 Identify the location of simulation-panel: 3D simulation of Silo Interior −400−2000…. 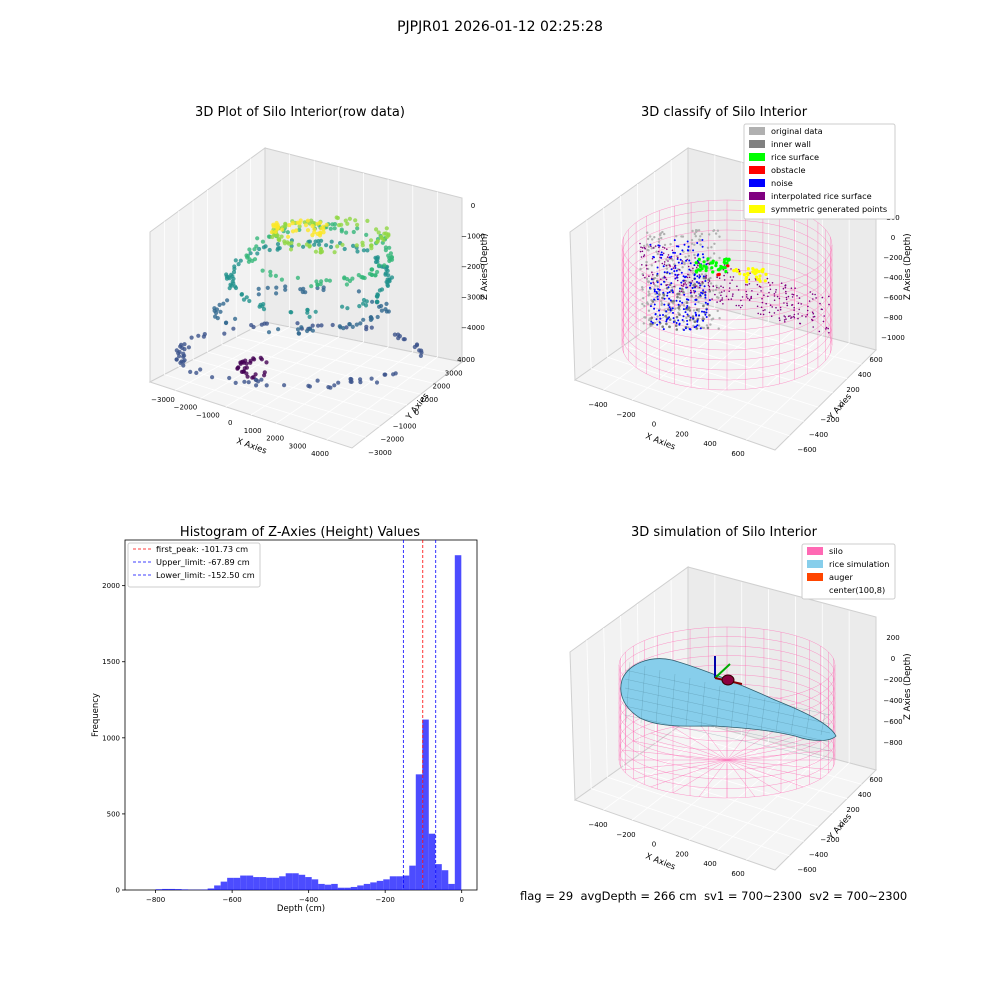
(741, 701).